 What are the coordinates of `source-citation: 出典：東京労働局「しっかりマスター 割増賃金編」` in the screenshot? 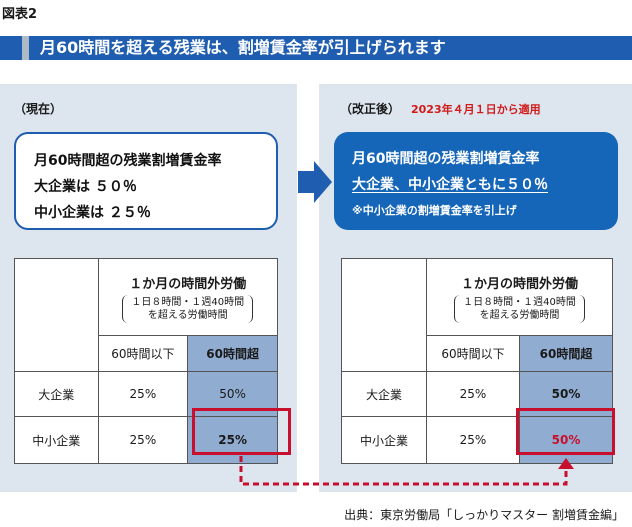 It's located at (484, 515).